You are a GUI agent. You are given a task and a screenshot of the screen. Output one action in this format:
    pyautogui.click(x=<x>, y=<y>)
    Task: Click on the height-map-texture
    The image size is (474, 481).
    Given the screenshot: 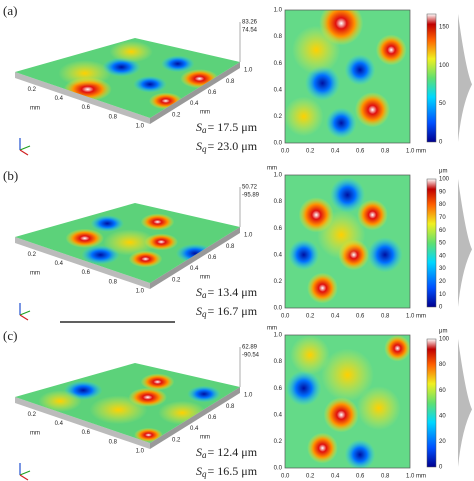 What is the action you would take?
    pyautogui.click(x=347, y=401)
    